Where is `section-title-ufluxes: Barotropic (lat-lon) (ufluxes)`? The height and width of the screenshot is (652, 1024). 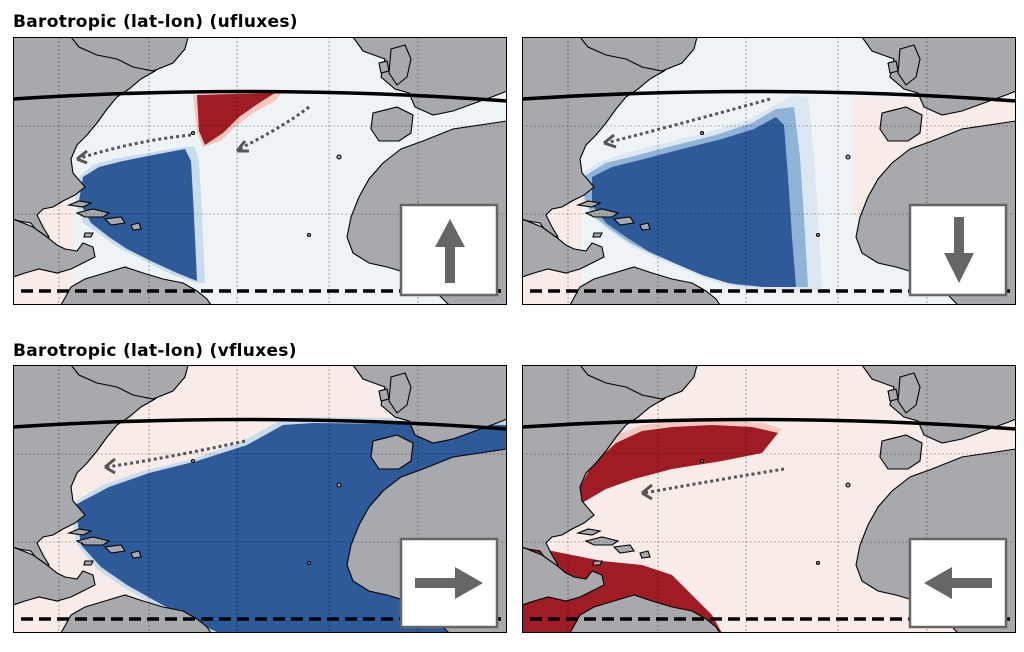 section-title-ufluxes: Barotropic (lat-lon) (ufluxes) is located at coordinates (155, 22).